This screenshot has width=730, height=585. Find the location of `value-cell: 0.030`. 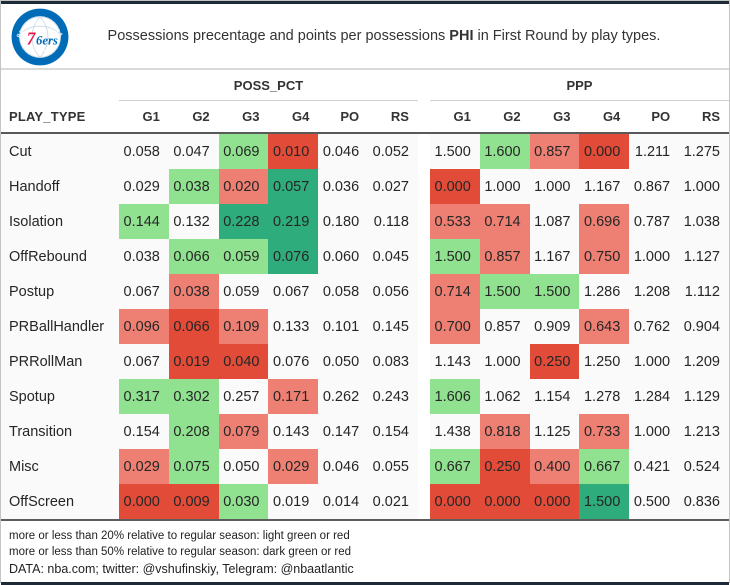

value-cell: 0.030 is located at coordinates (243, 501).